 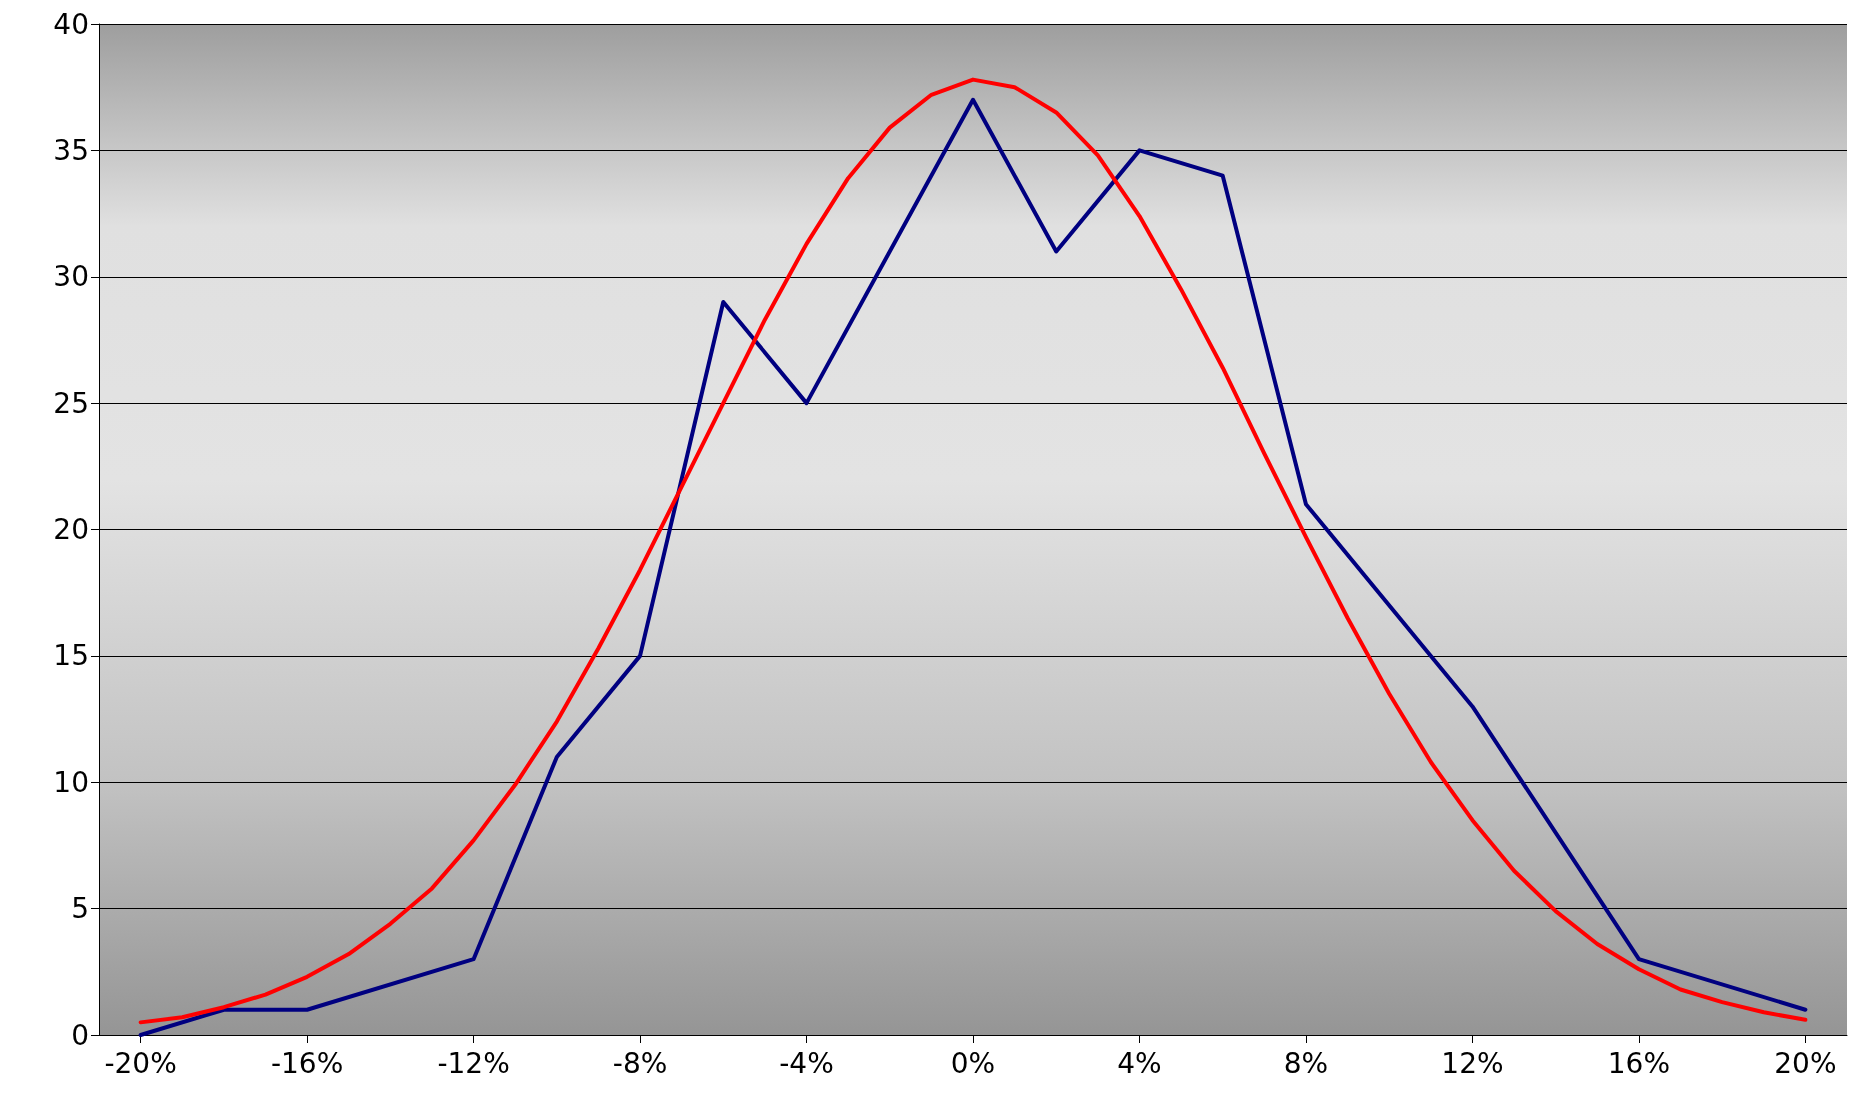 What do you see at coordinates (307, 1063) in the screenshot?
I see `x-tick-label: -16%` at bounding box center [307, 1063].